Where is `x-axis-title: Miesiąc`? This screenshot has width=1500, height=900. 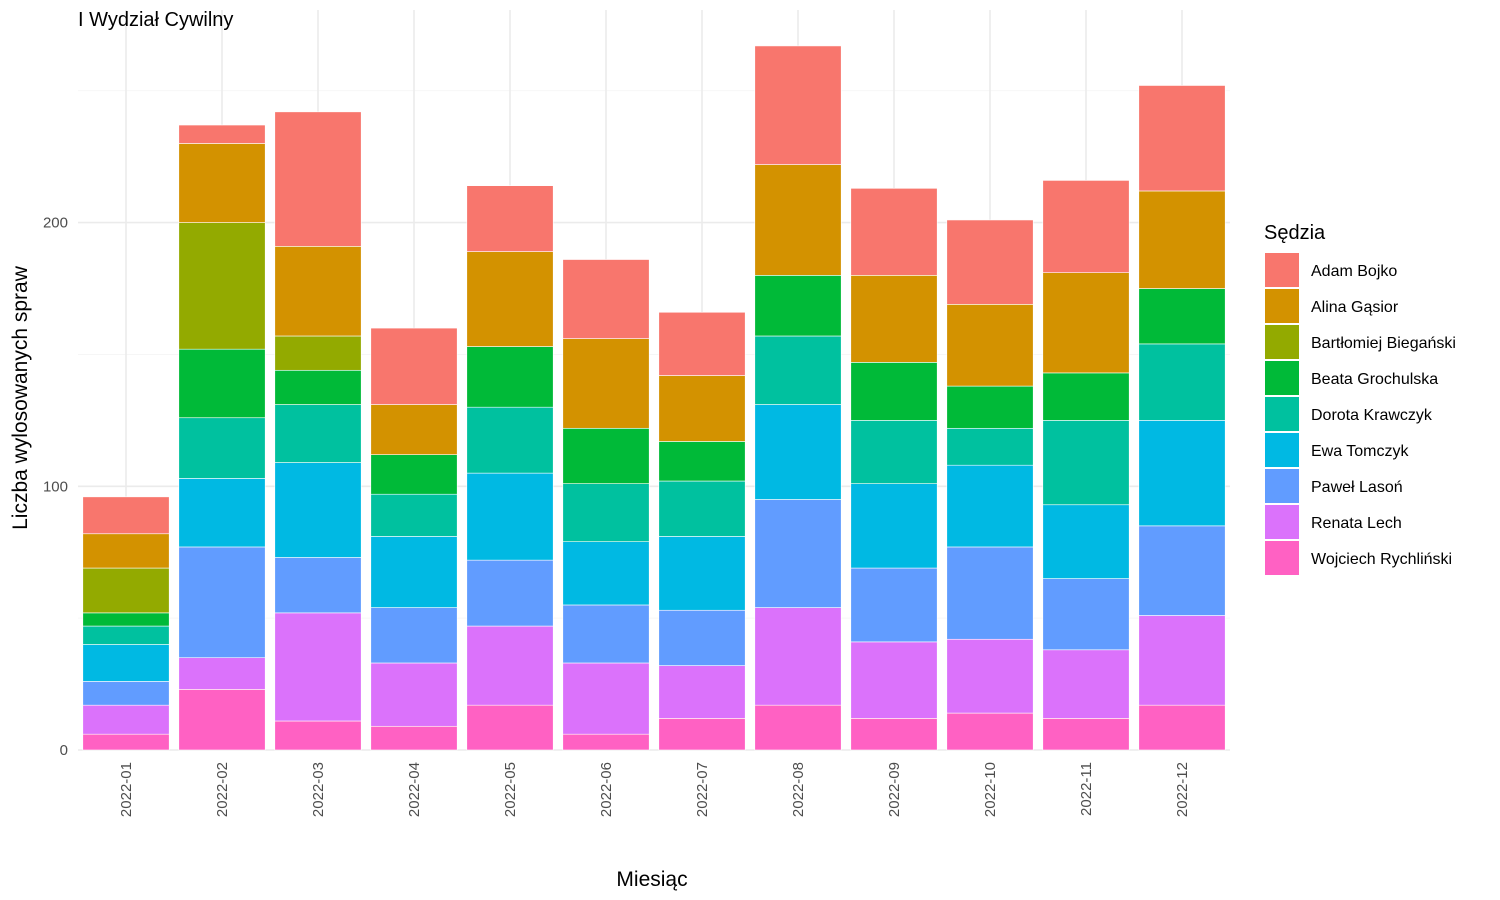
x-axis-title: Miesiąc is located at coordinates (651, 879).